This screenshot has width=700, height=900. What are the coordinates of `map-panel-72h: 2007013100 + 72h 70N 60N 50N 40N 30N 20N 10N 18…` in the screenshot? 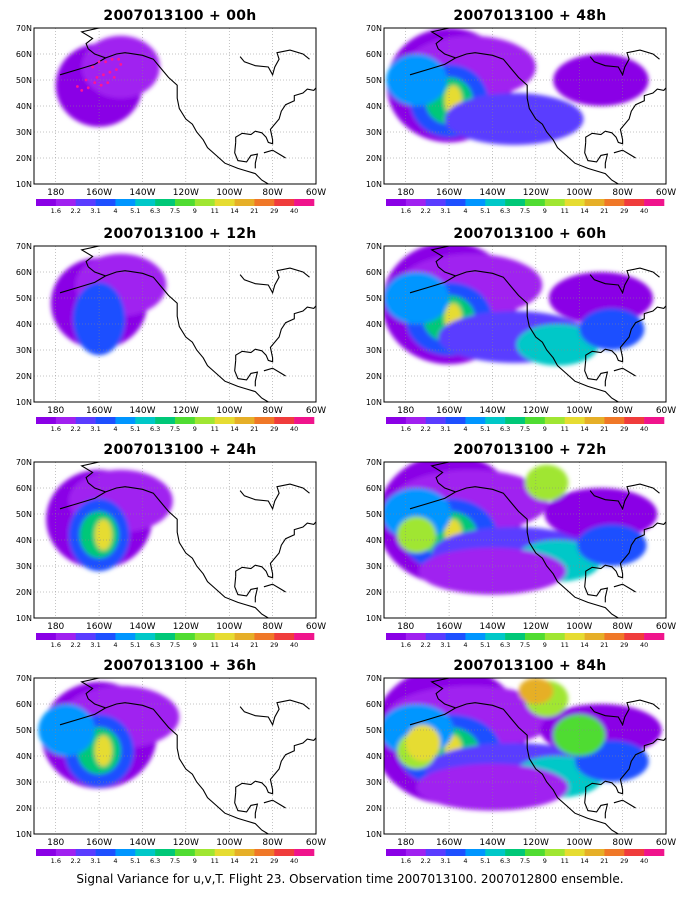 It's located at (523, 547).